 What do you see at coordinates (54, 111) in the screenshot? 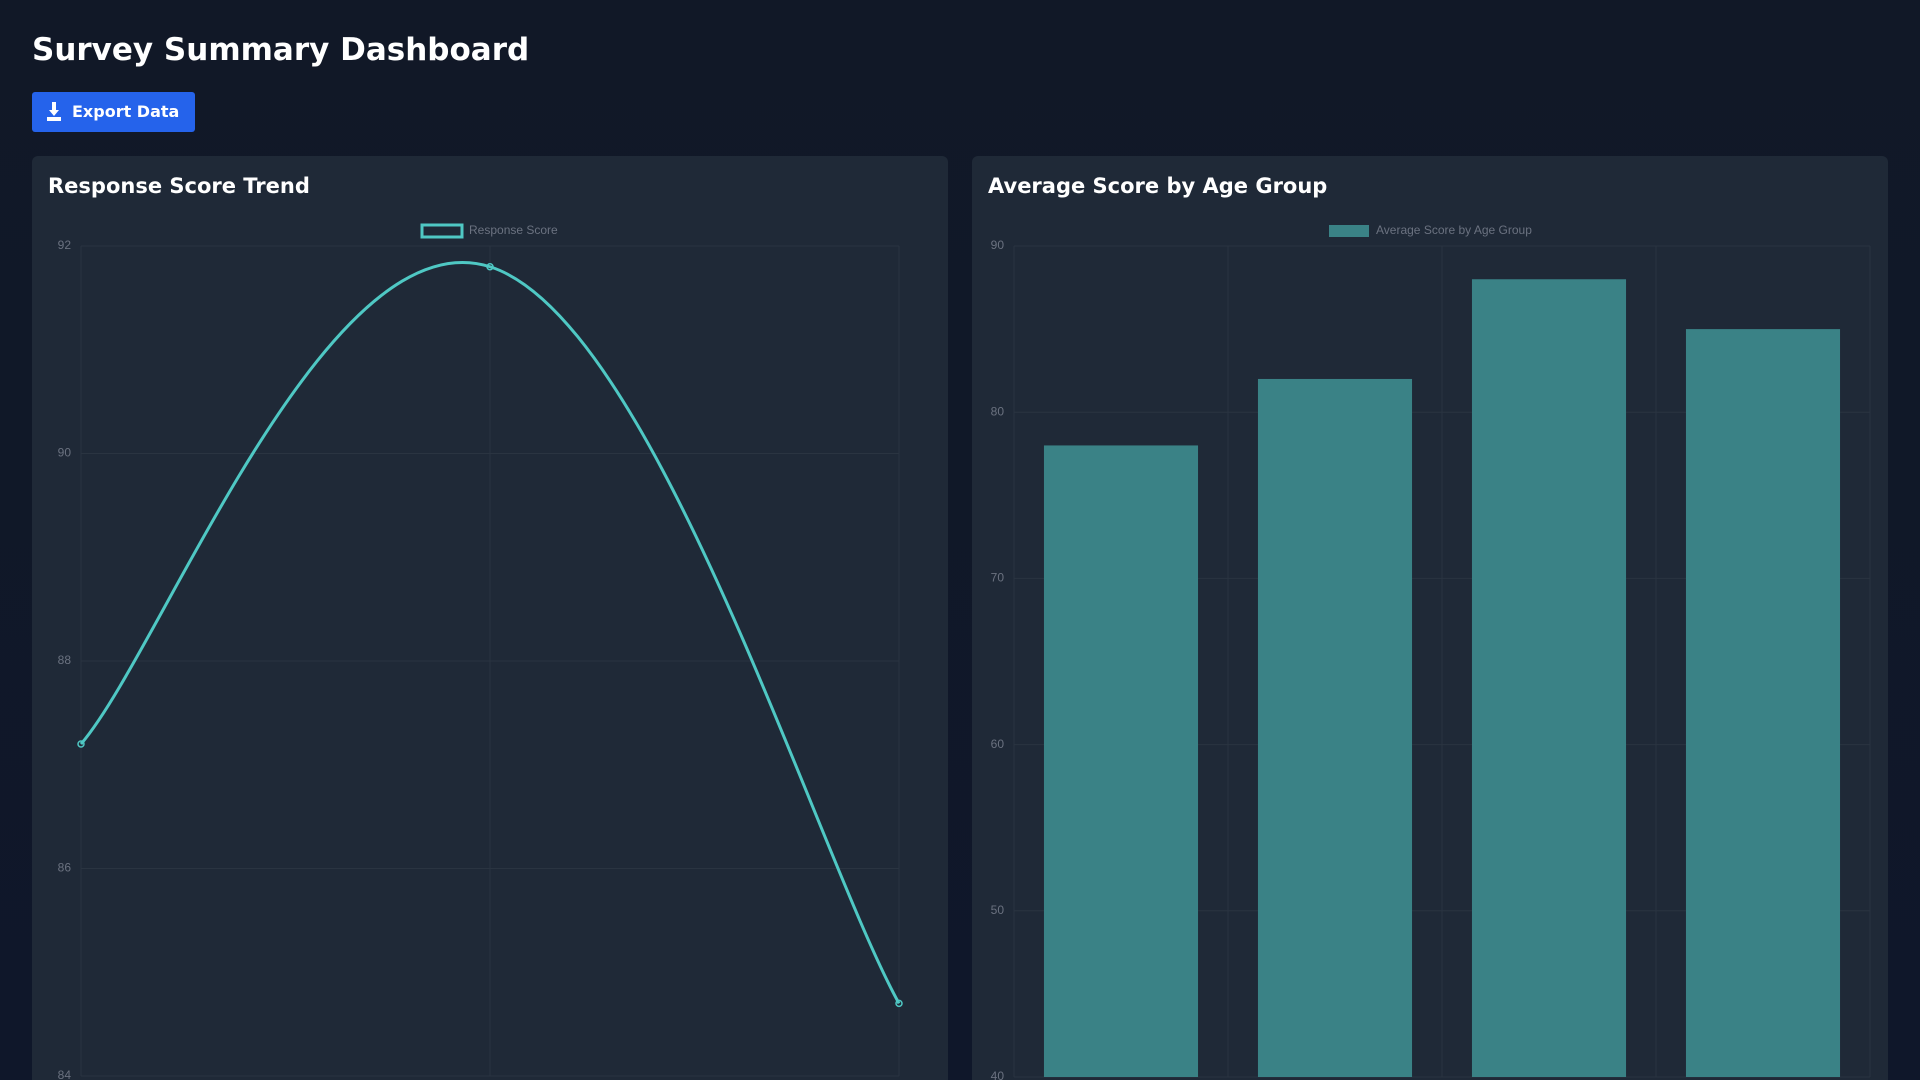
I see `download-icon` at bounding box center [54, 111].